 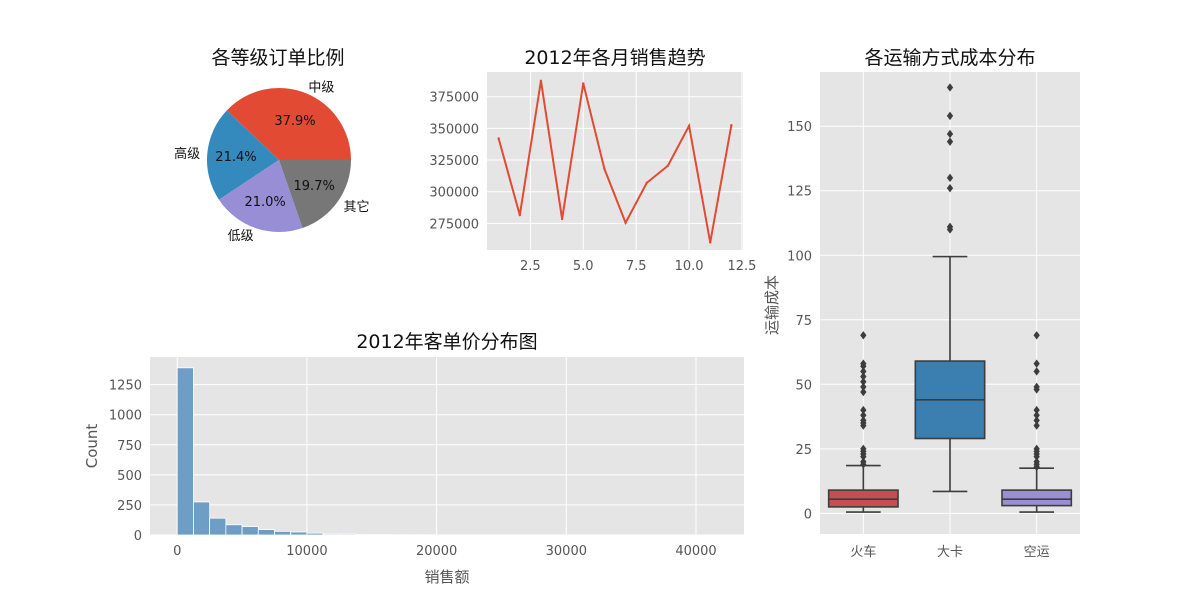 I want to click on box-ylabel: 运输成本, so click(x=772, y=305).